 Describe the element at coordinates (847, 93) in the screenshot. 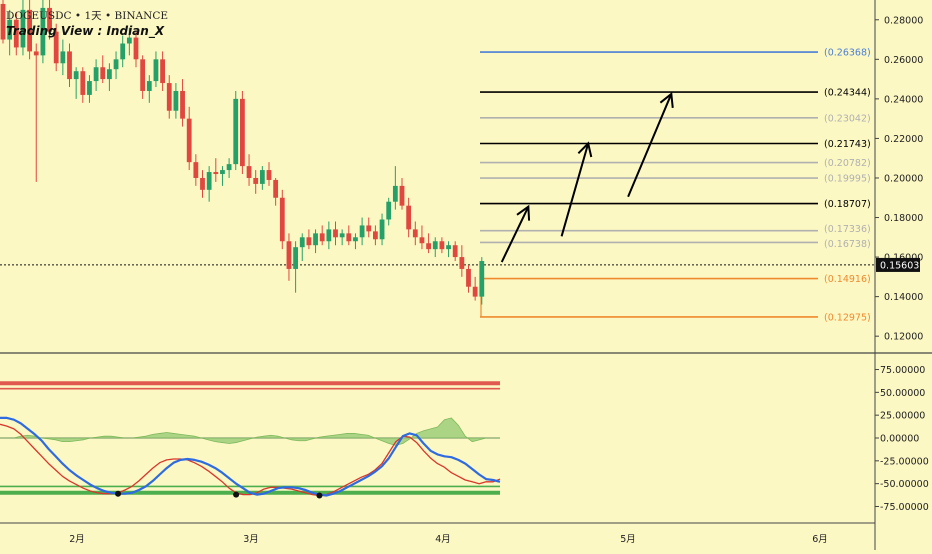

I see `fib-level-label: (0.24344)` at that location.